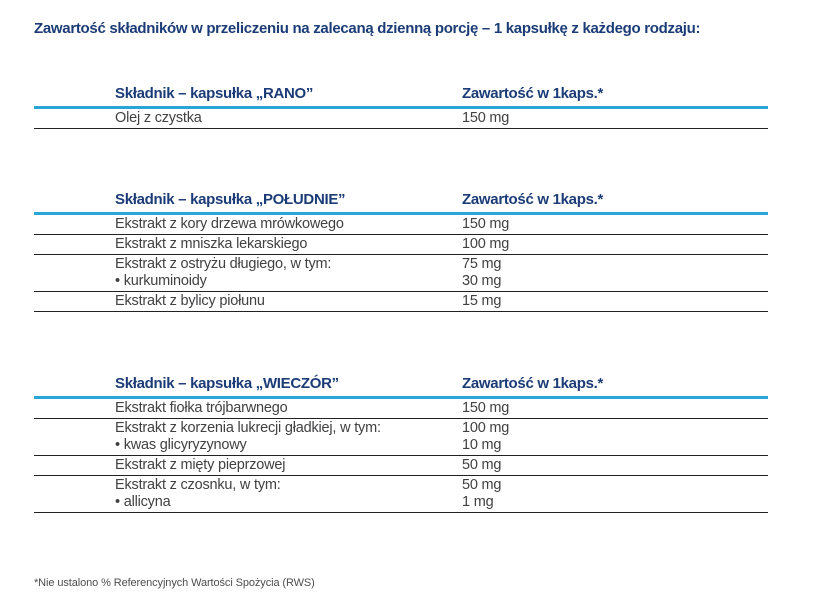 The height and width of the screenshot is (599, 813). Describe the element at coordinates (482, 301) in the screenshot. I see `amount-line: 15 mg` at that location.